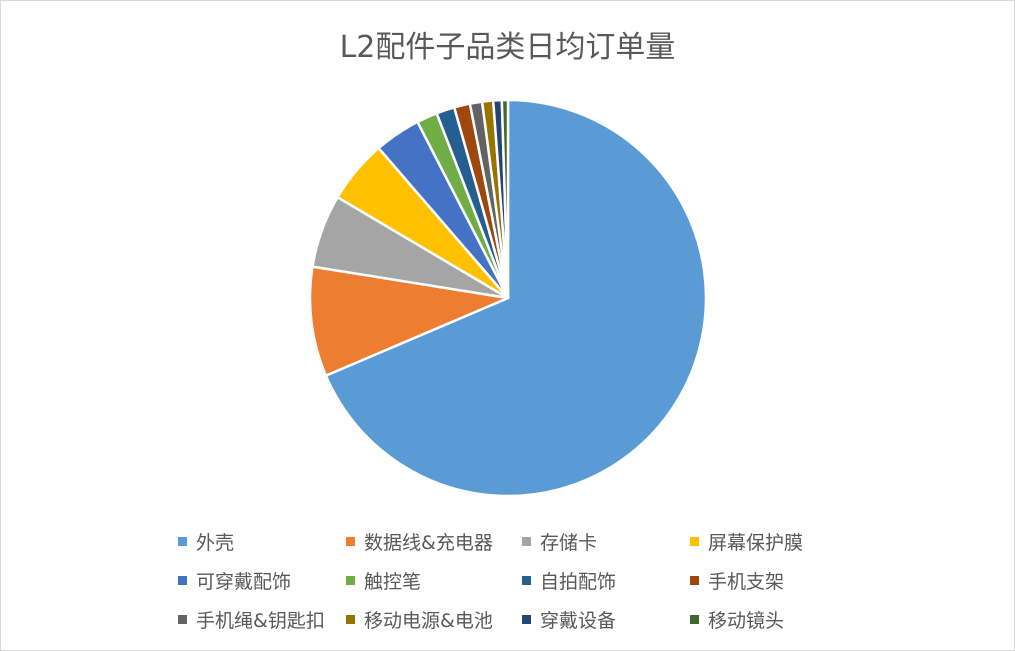 This screenshot has height=651, width=1015. Describe the element at coordinates (215, 543) in the screenshot. I see `legend-label: 外壳` at that location.